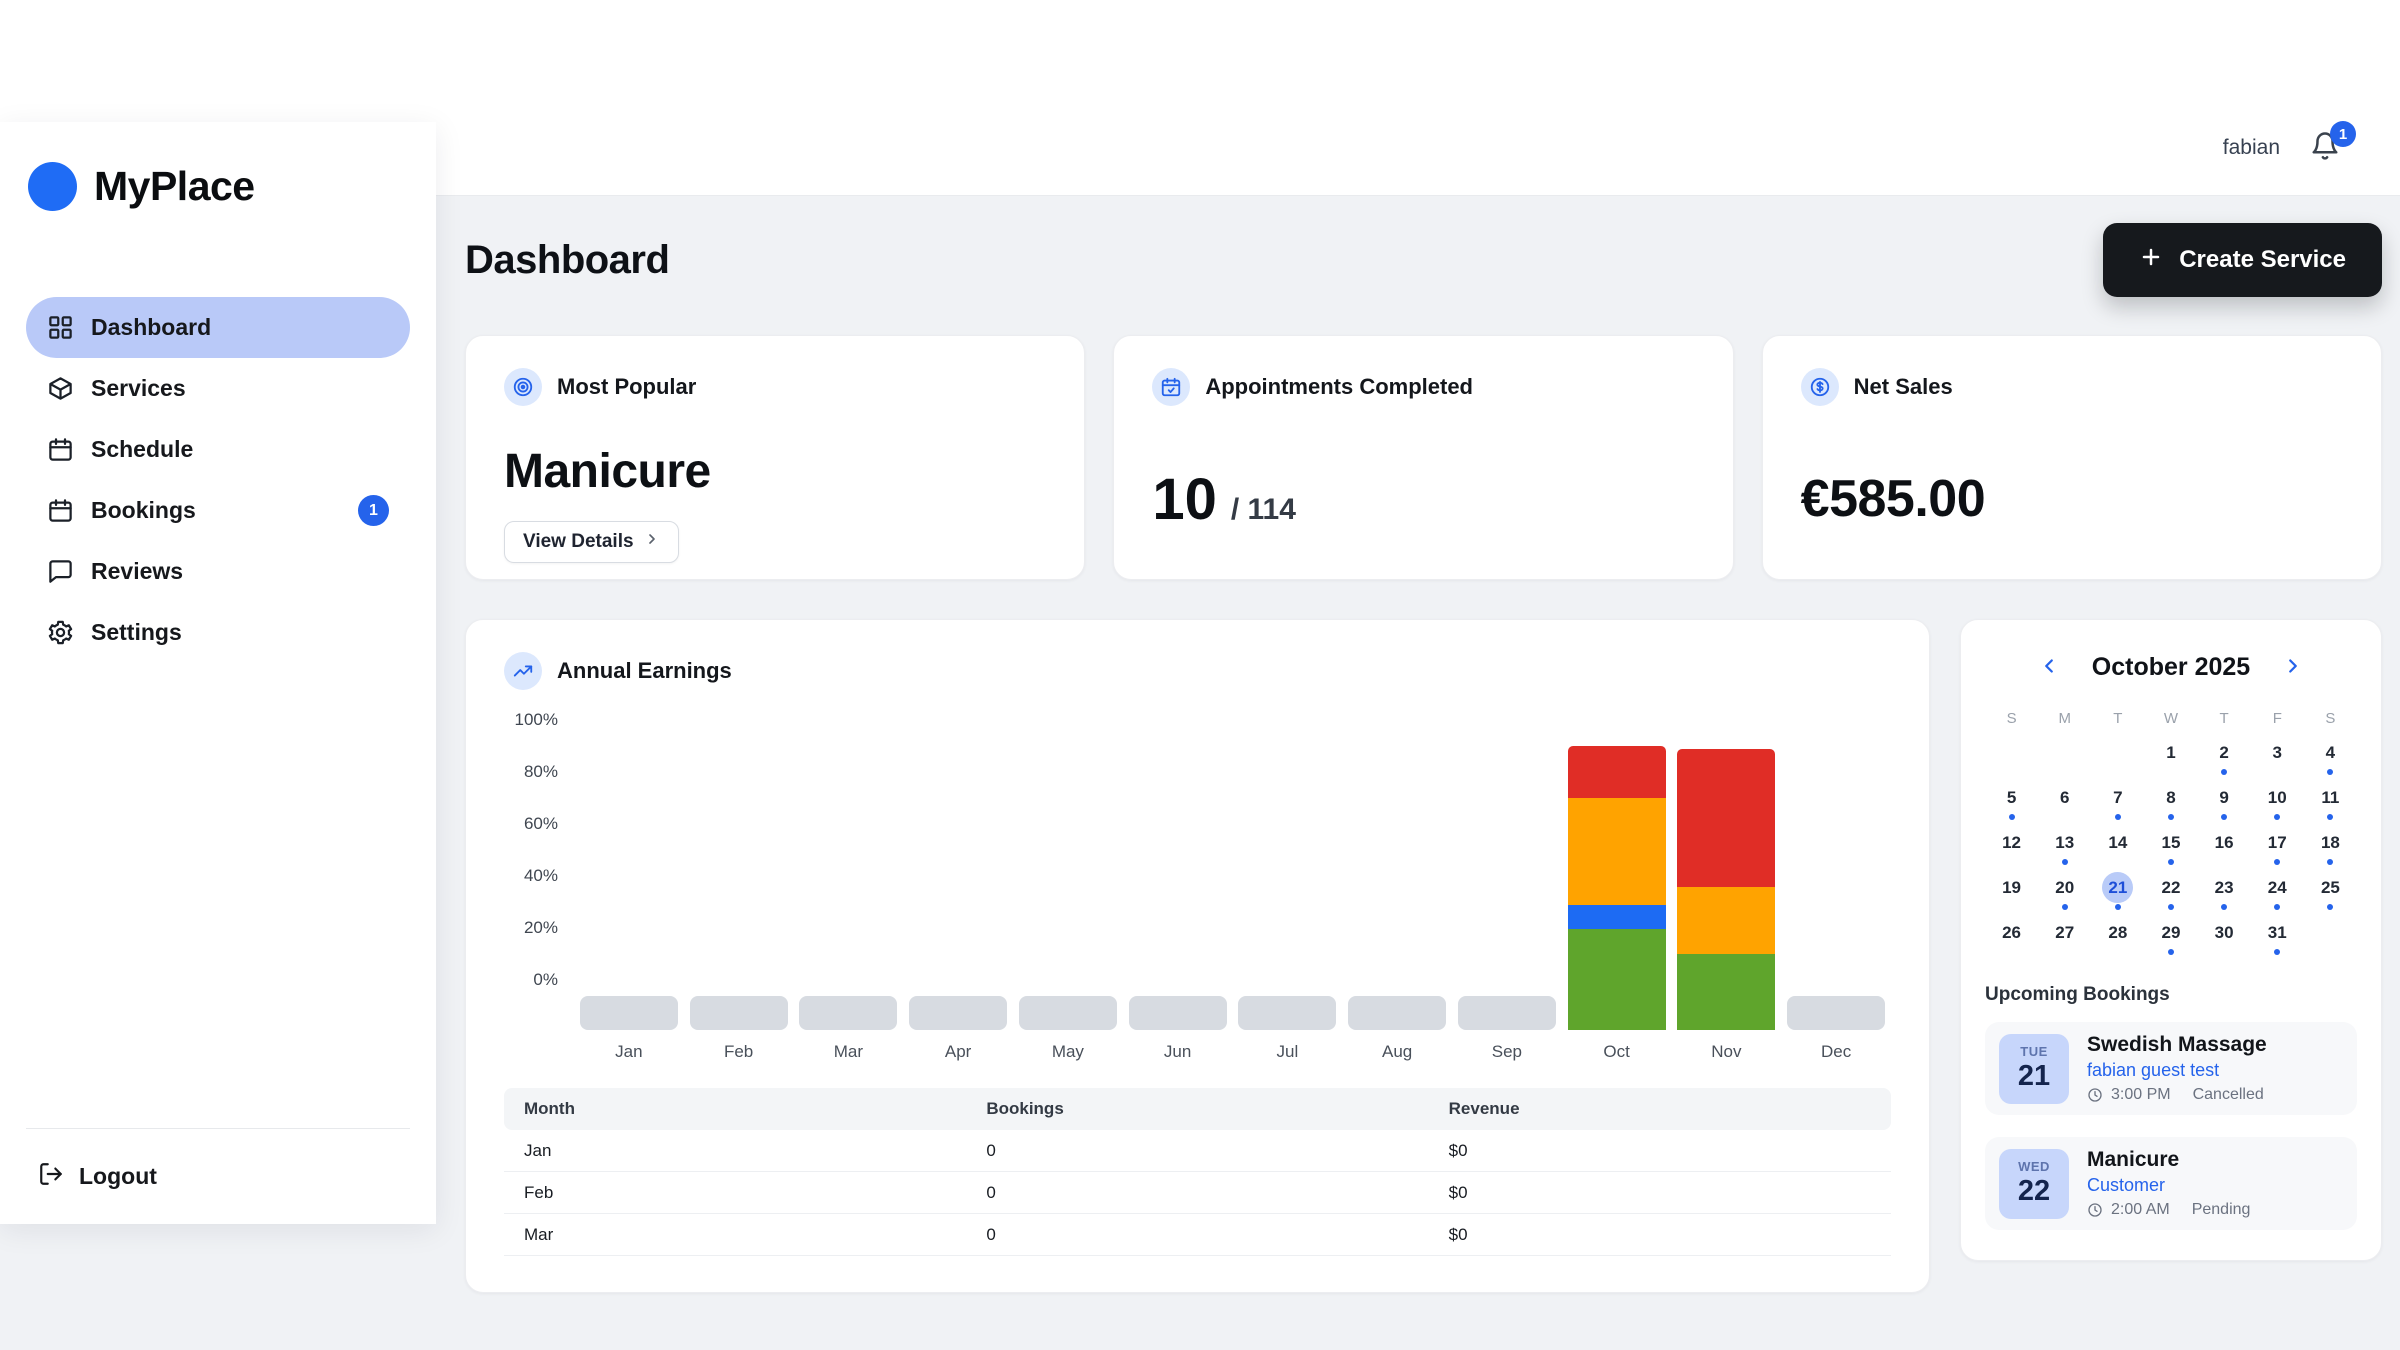  What do you see at coordinates (2277, 892) in the screenshot?
I see `calendar-day-24: 24` at bounding box center [2277, 892].